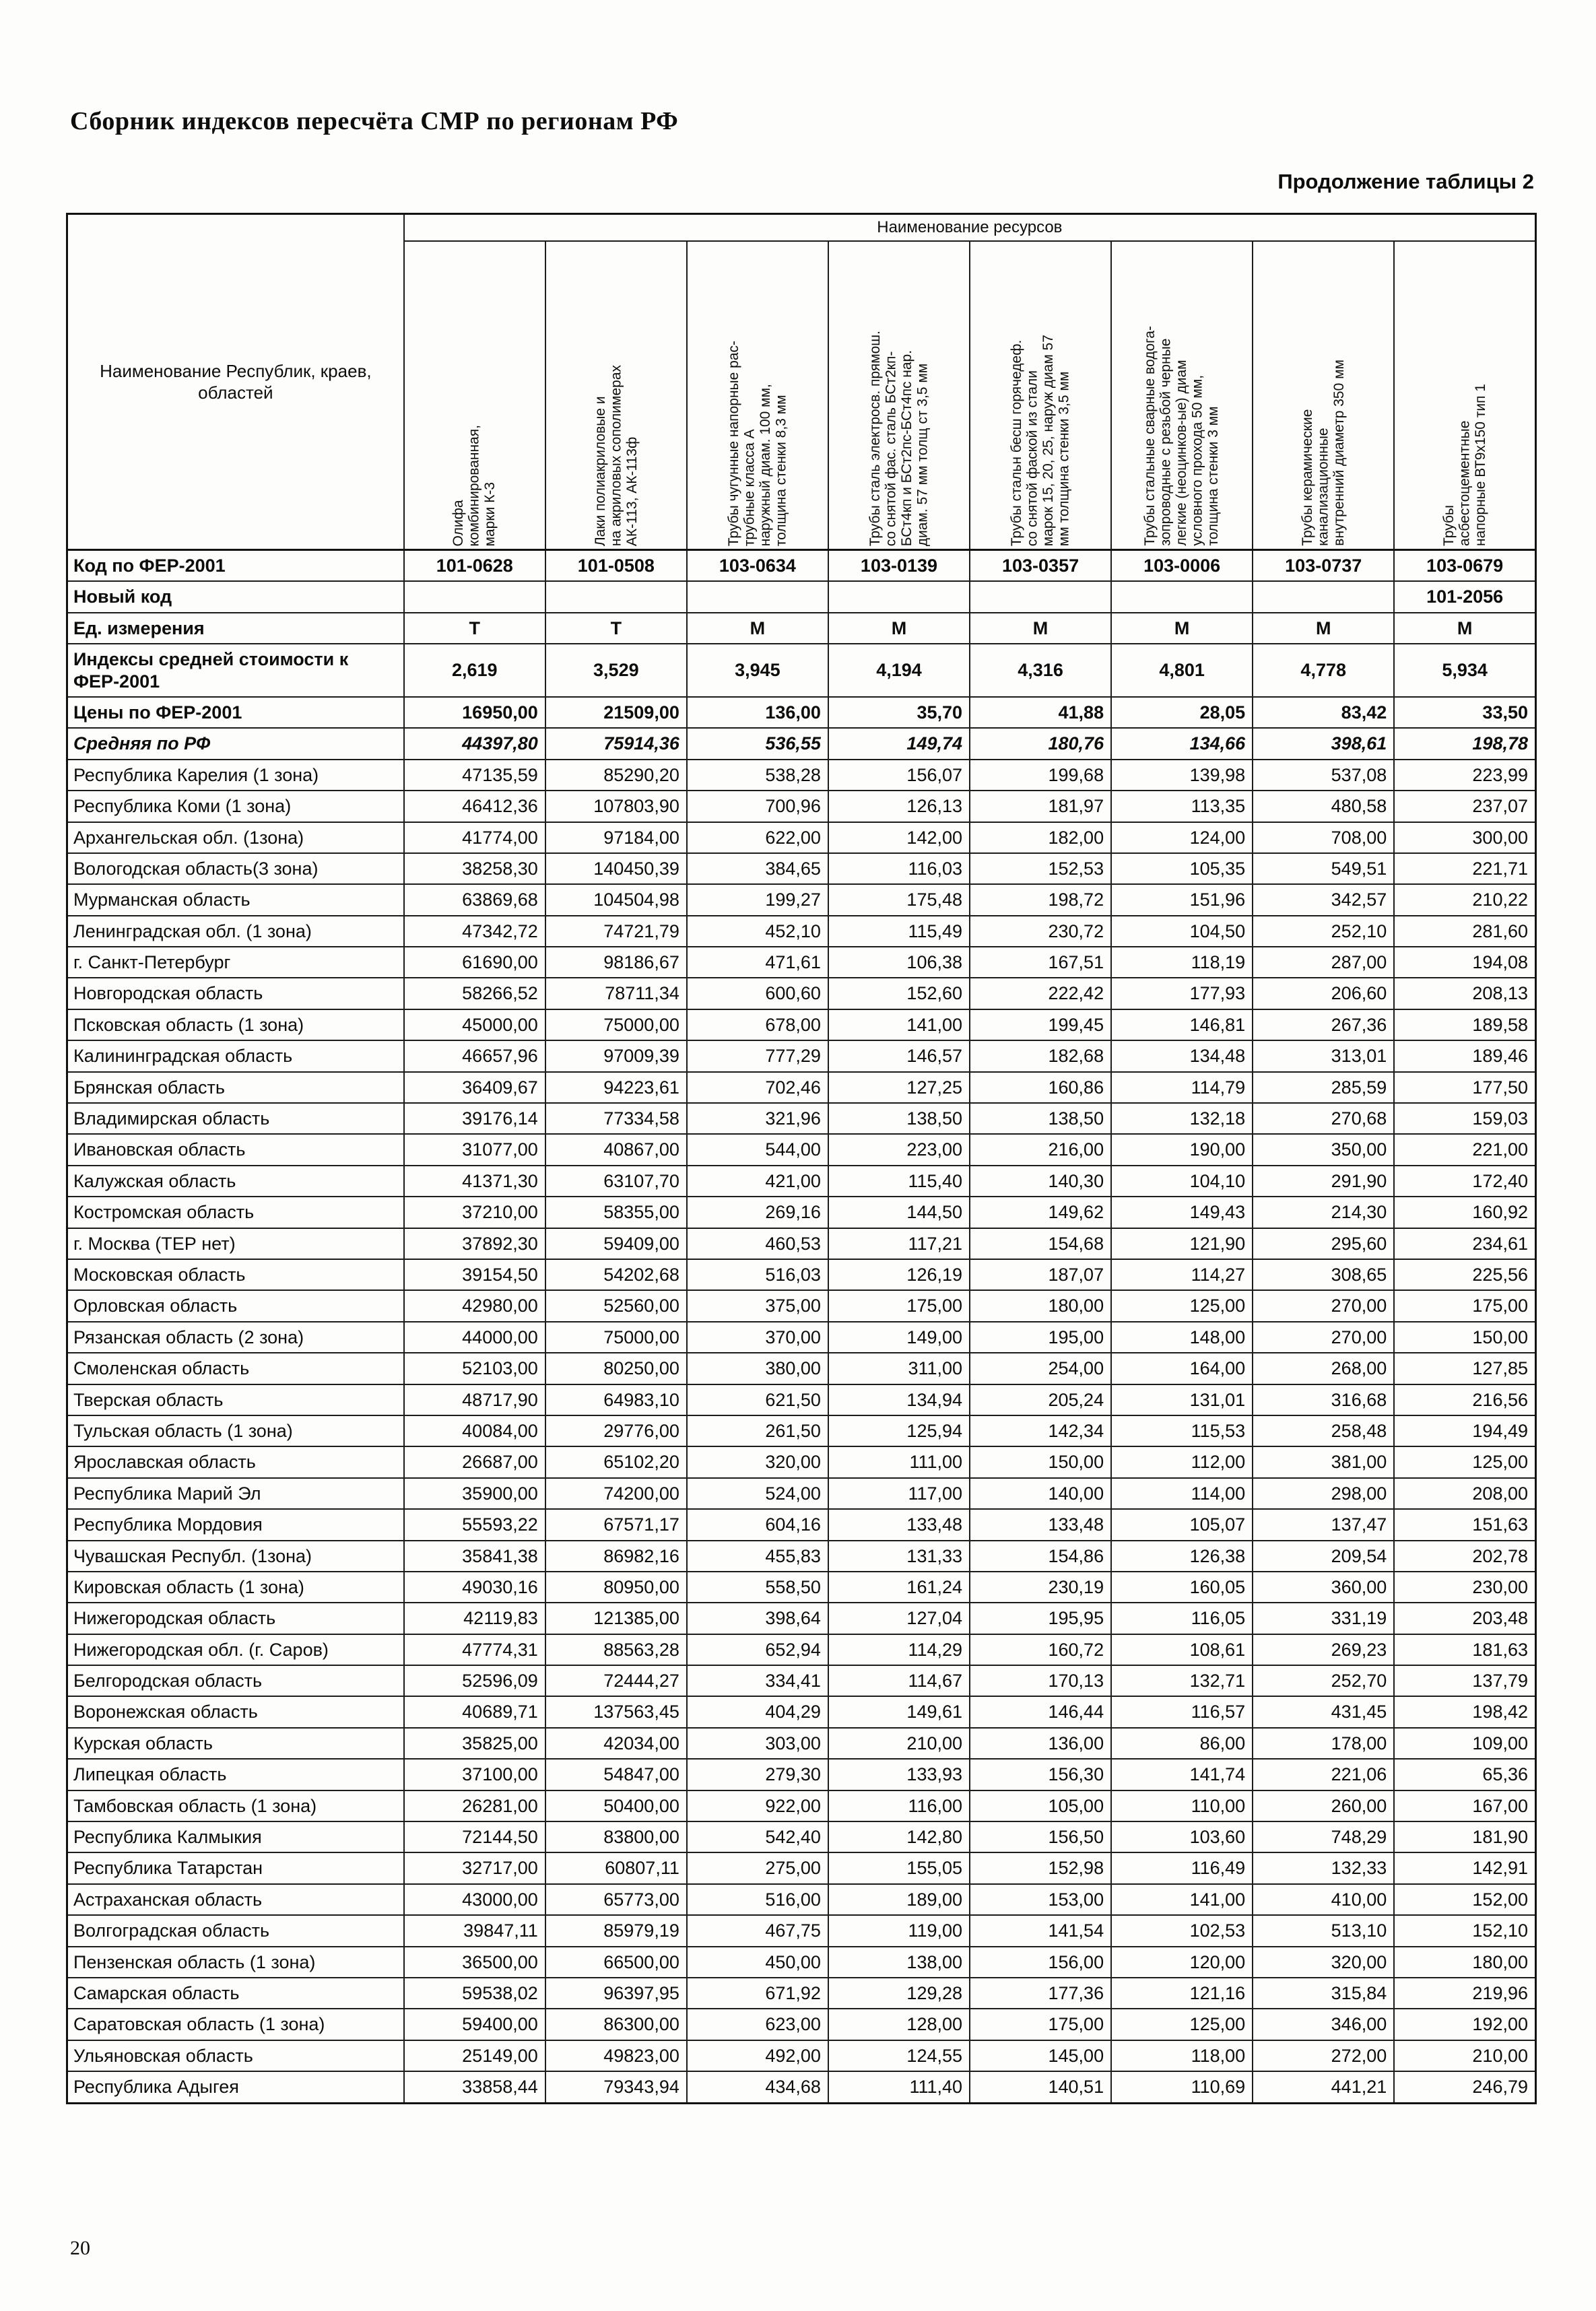 The height and width of the screenshot is (2311, 1596). I want to click on region-name: Новгородская область, so click(235, 993).